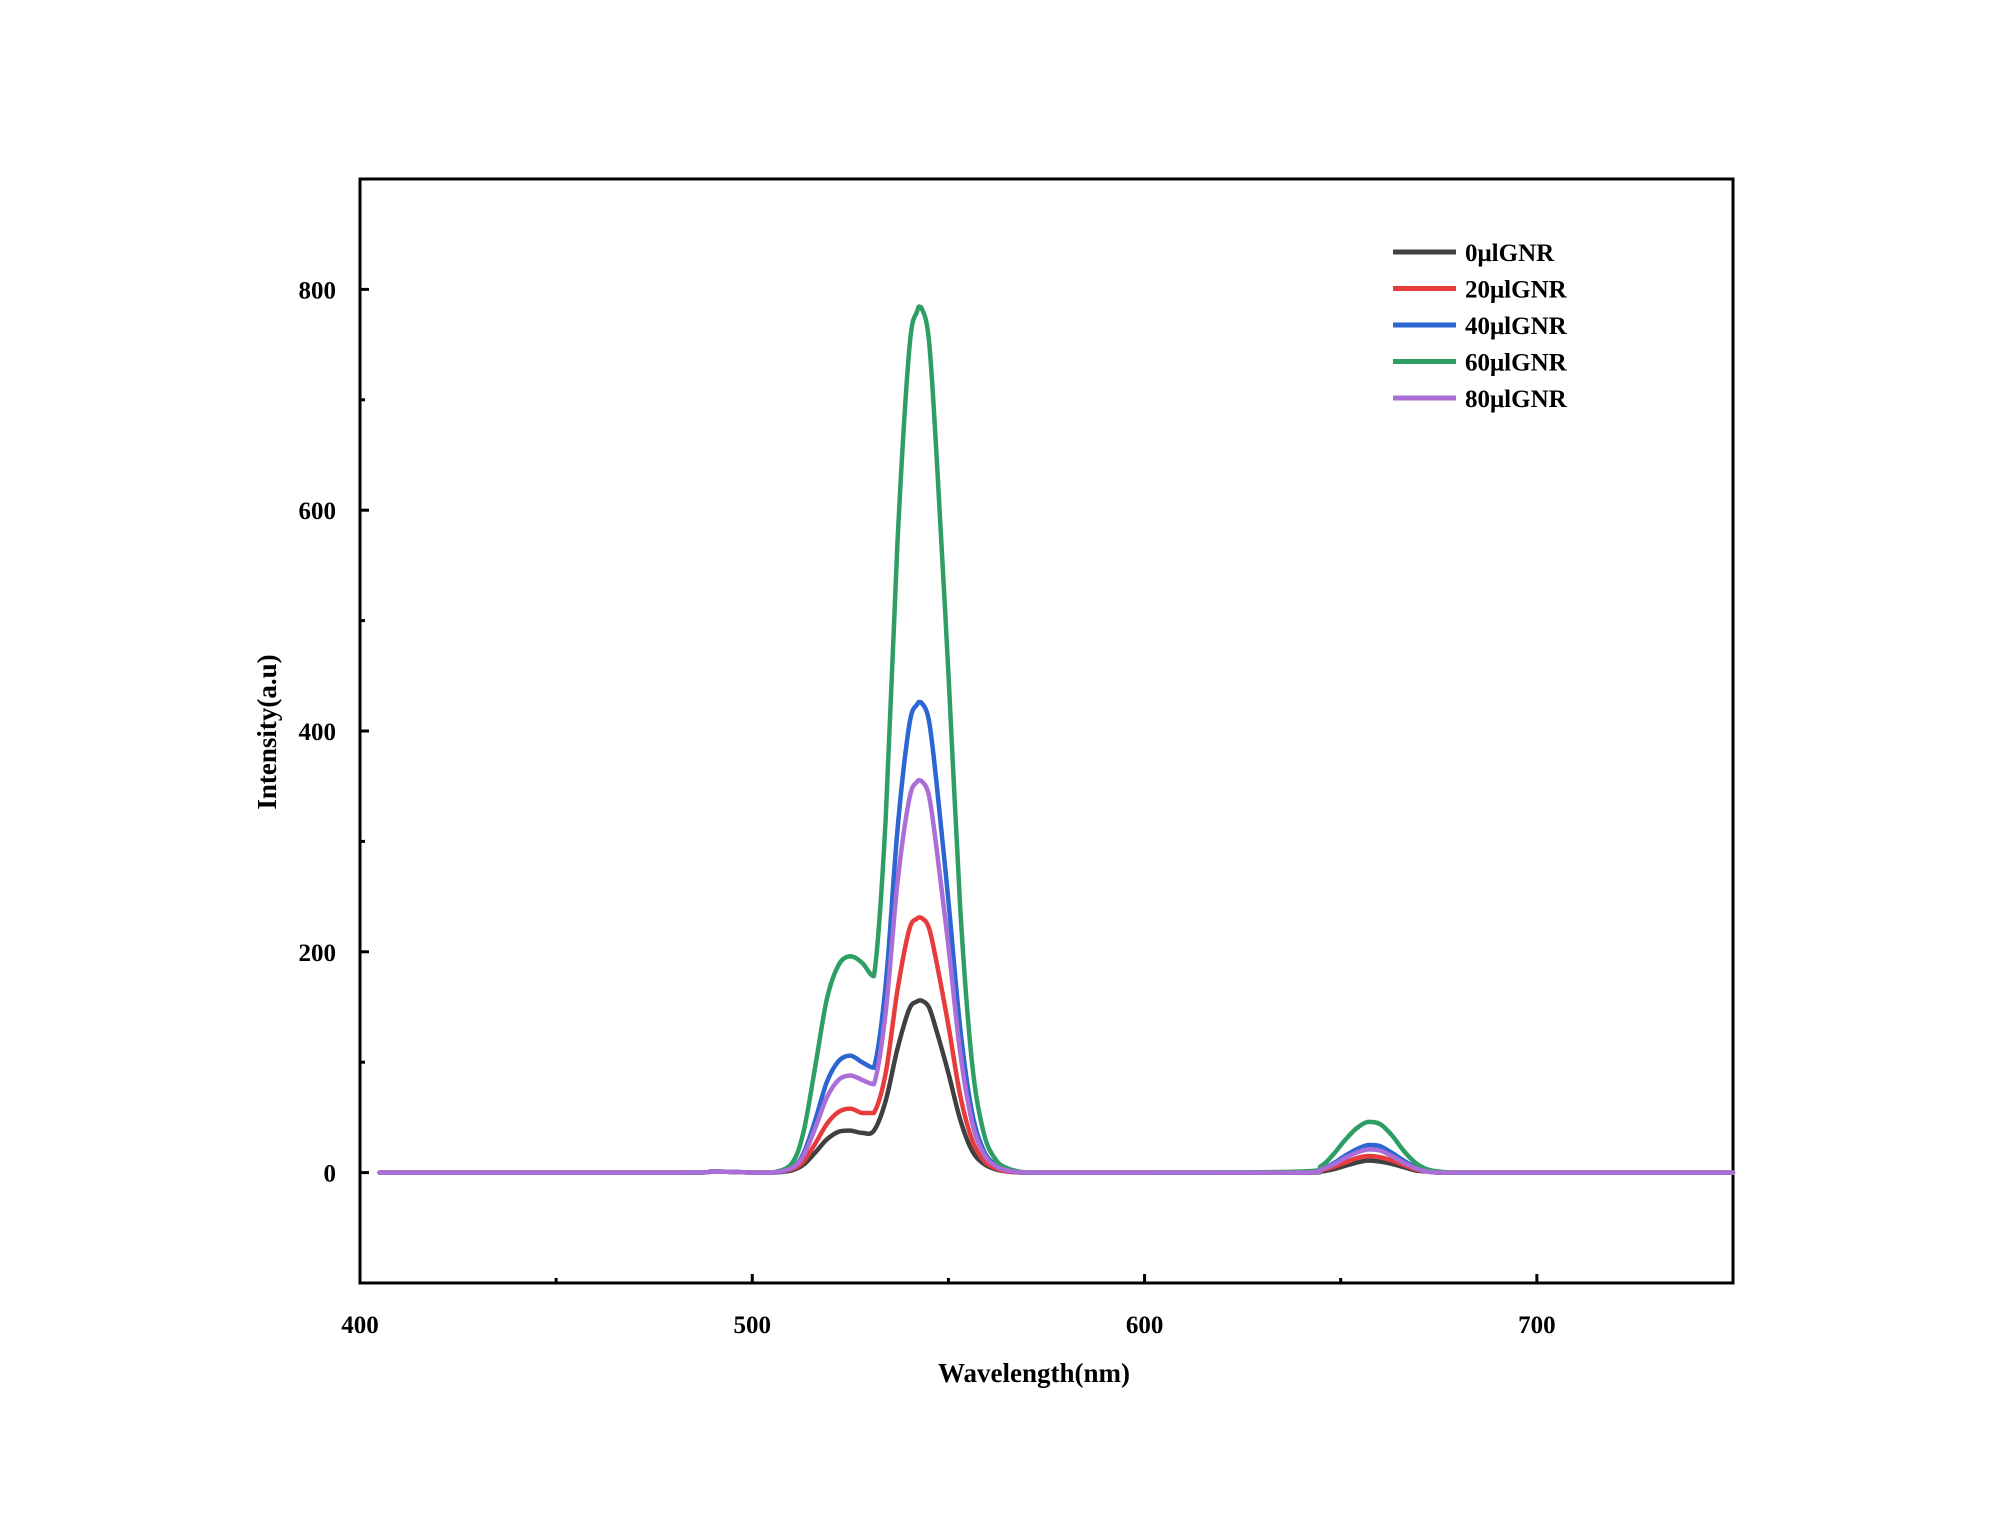  I want to click on x-tick-label: 600, so click(1145, 1325).